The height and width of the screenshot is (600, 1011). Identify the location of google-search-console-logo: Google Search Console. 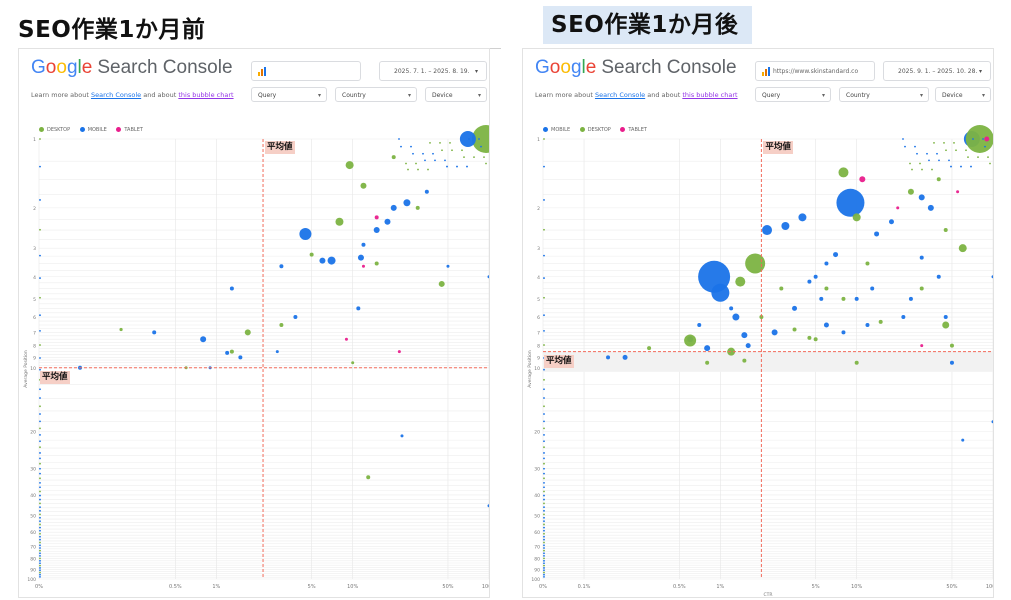
(636, 68).